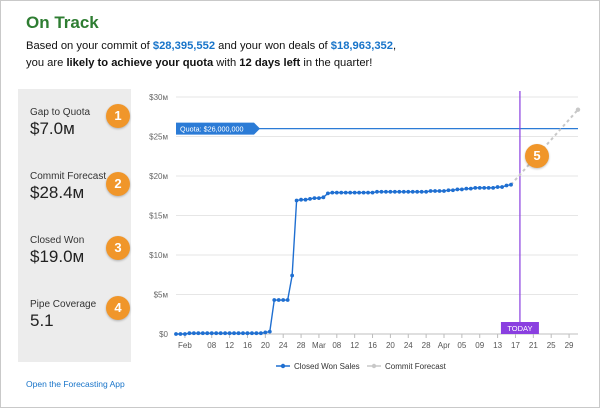 The width and height of the screenshot is (600, 408). Describe the element at coordinates (327, 366) in the screenshot. I see `legend-label-closed-won: Closed Won Sales` at that location.